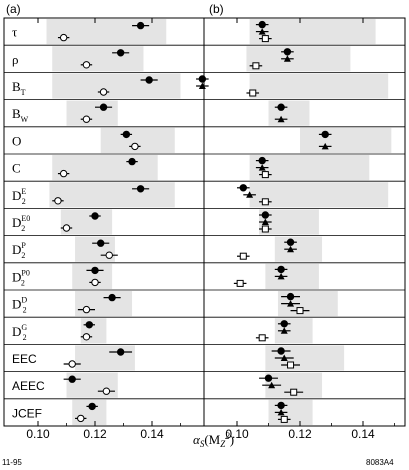 This screenshot has height=470, width=409. I want to click on x-axis-label: αS(MZ2), so click(213, 440).